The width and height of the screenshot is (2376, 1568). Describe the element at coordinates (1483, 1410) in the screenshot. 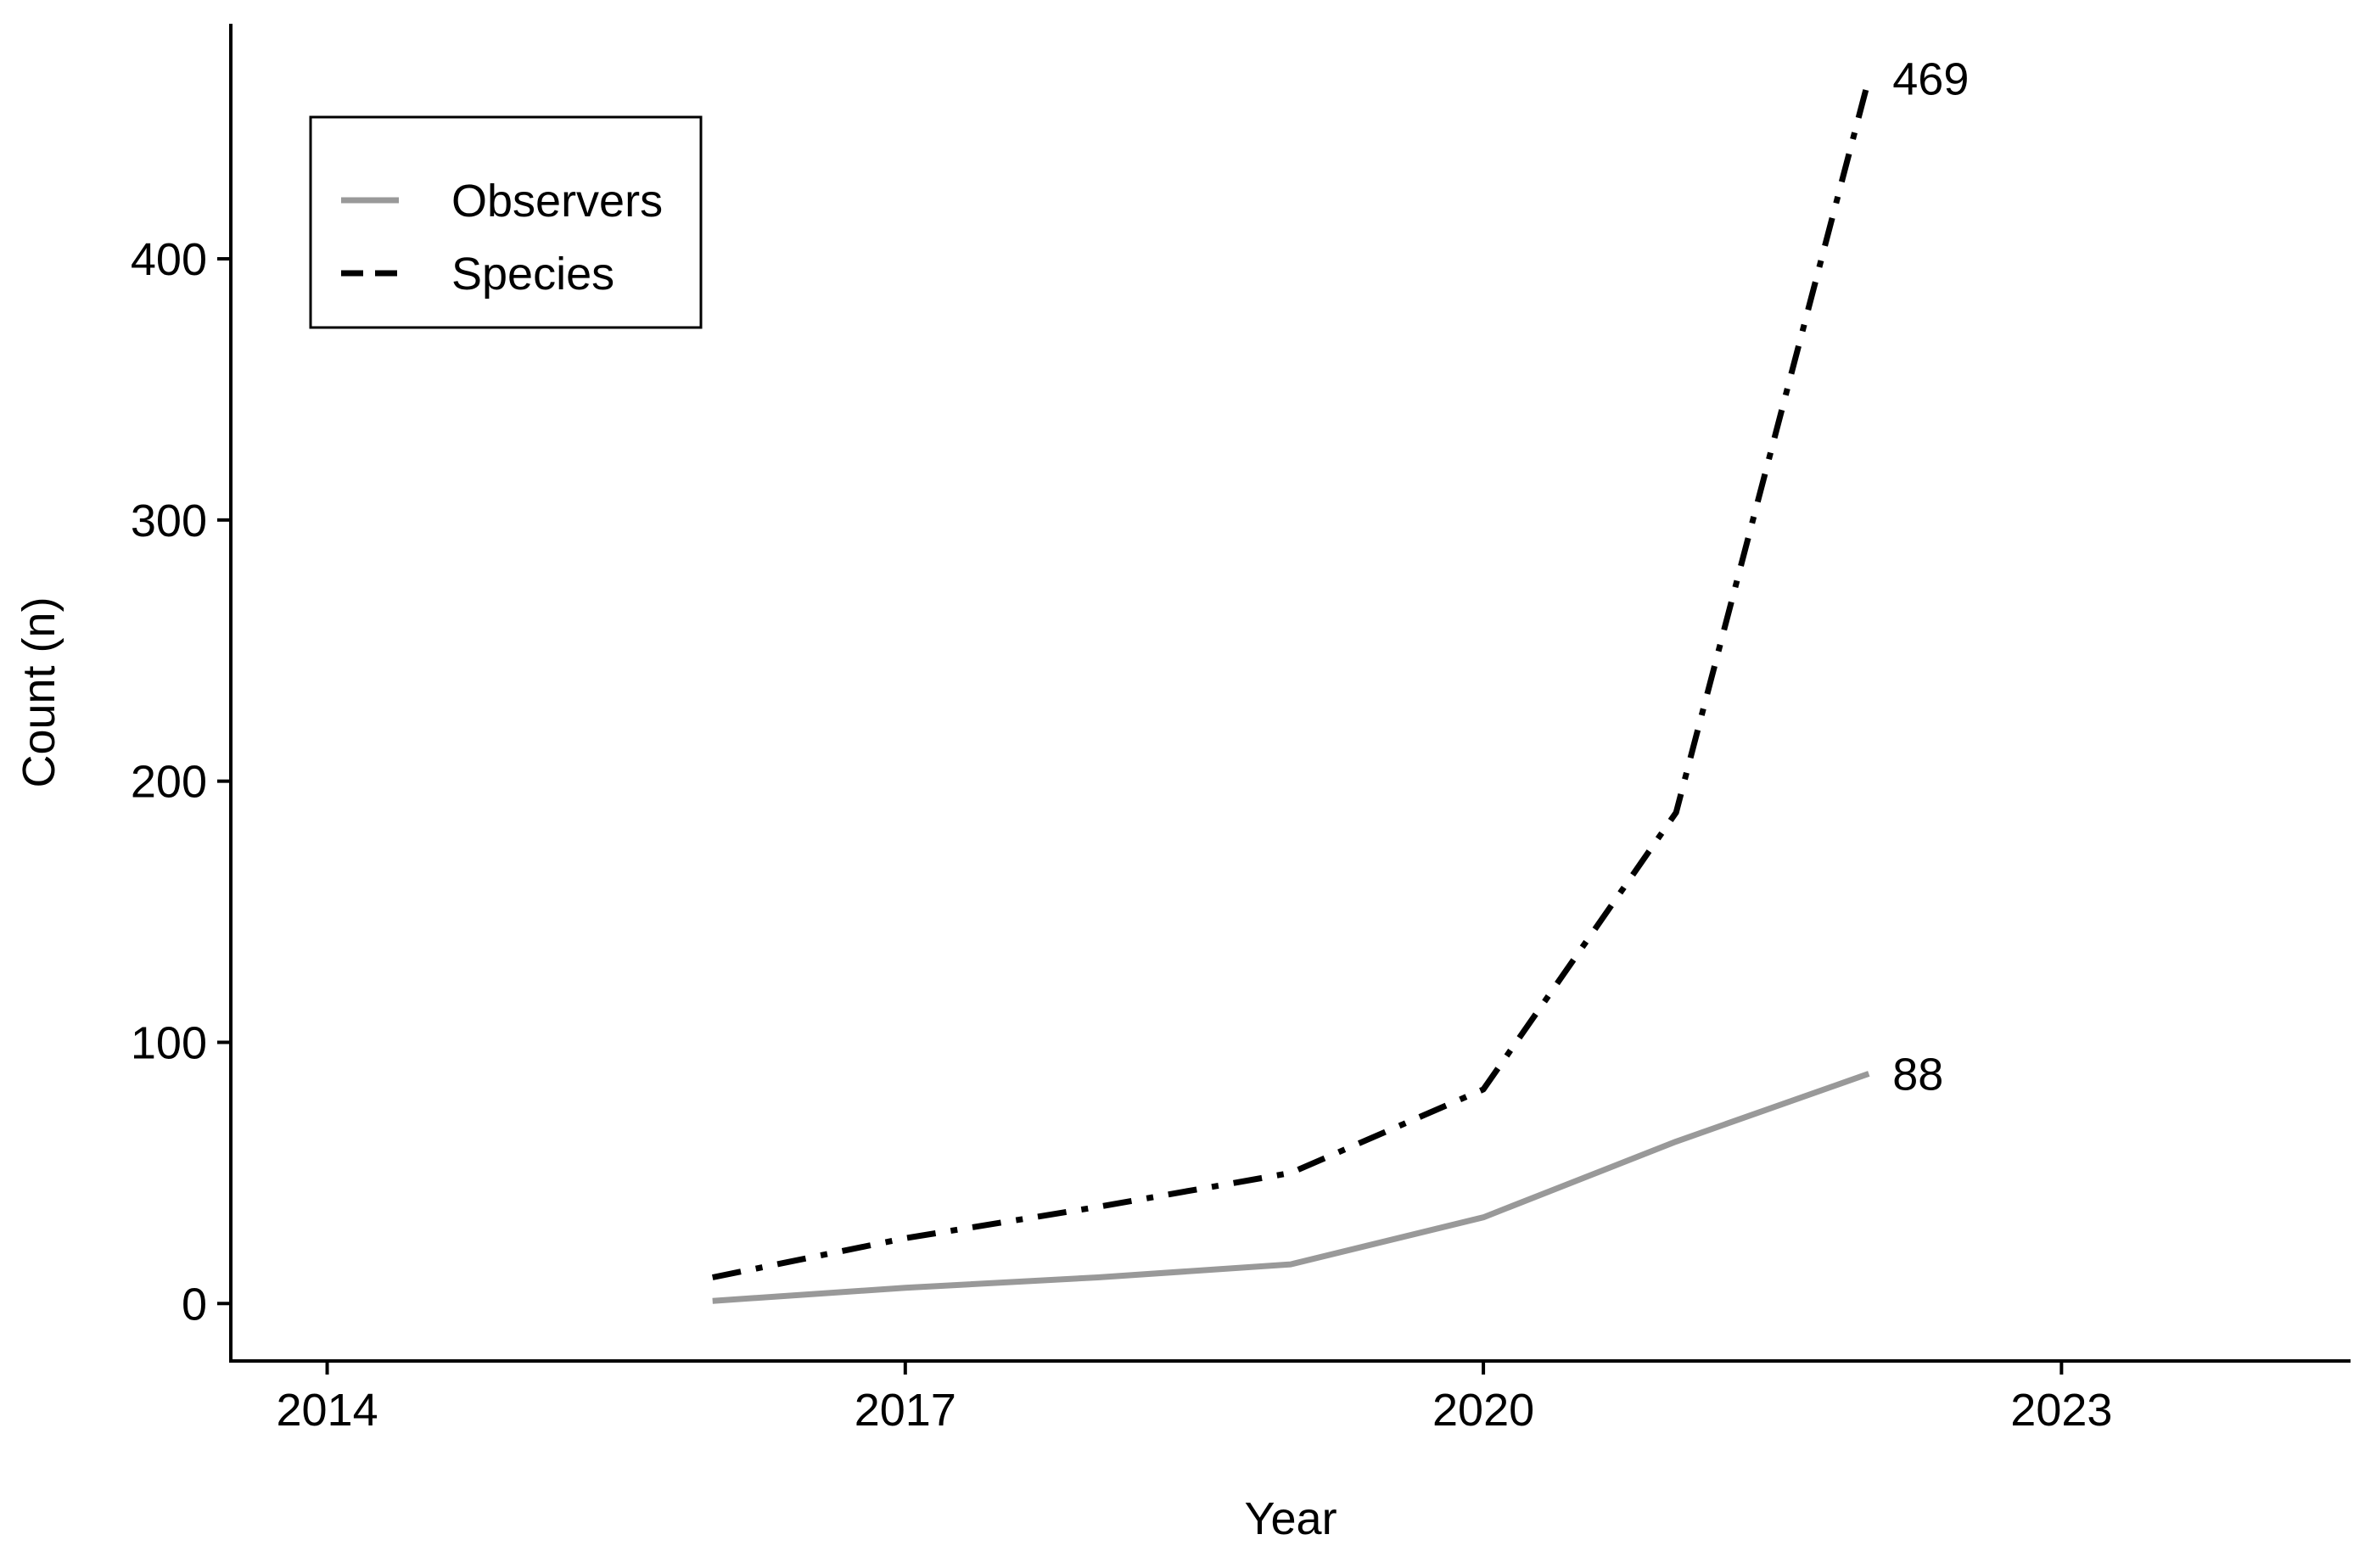

I see `x-tick-label: 2020` at that location.